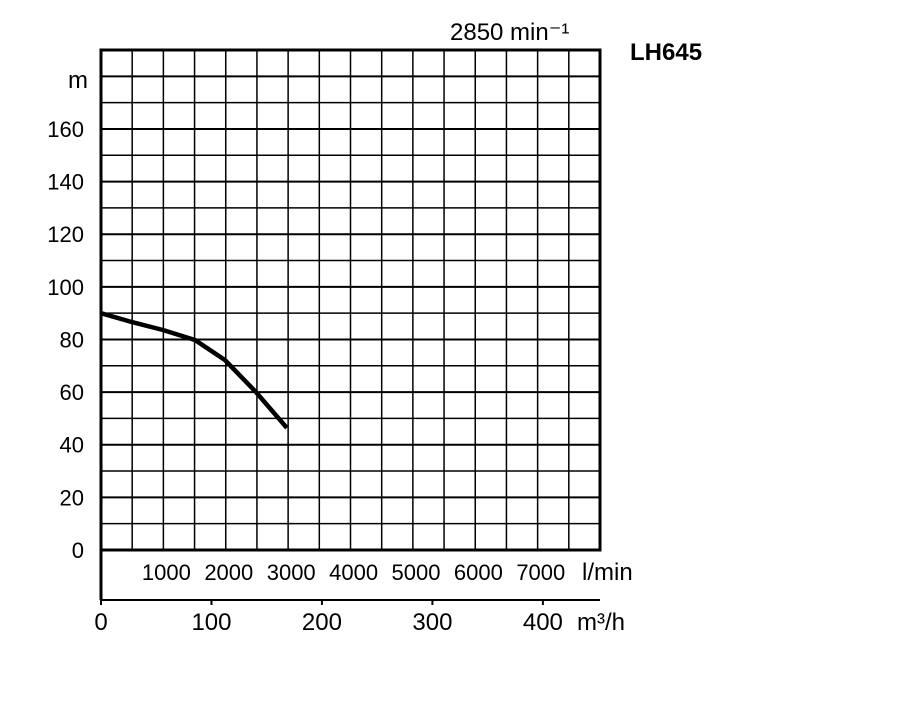  I want to click on y-tick-label: 100, so click(65, 287).